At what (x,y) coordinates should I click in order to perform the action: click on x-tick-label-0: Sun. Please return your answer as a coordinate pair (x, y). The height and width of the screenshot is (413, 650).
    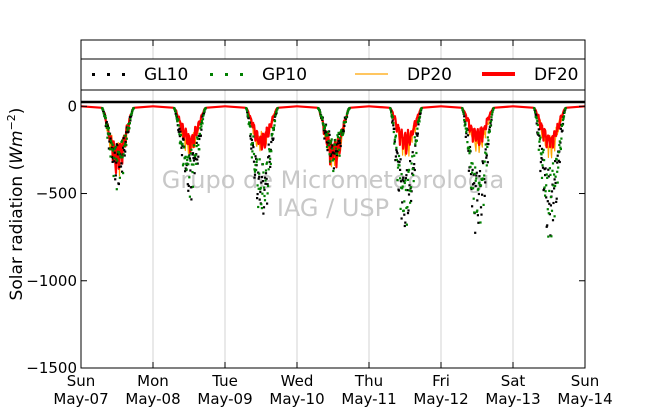
    Looking at the image, I should click on (81, 381).